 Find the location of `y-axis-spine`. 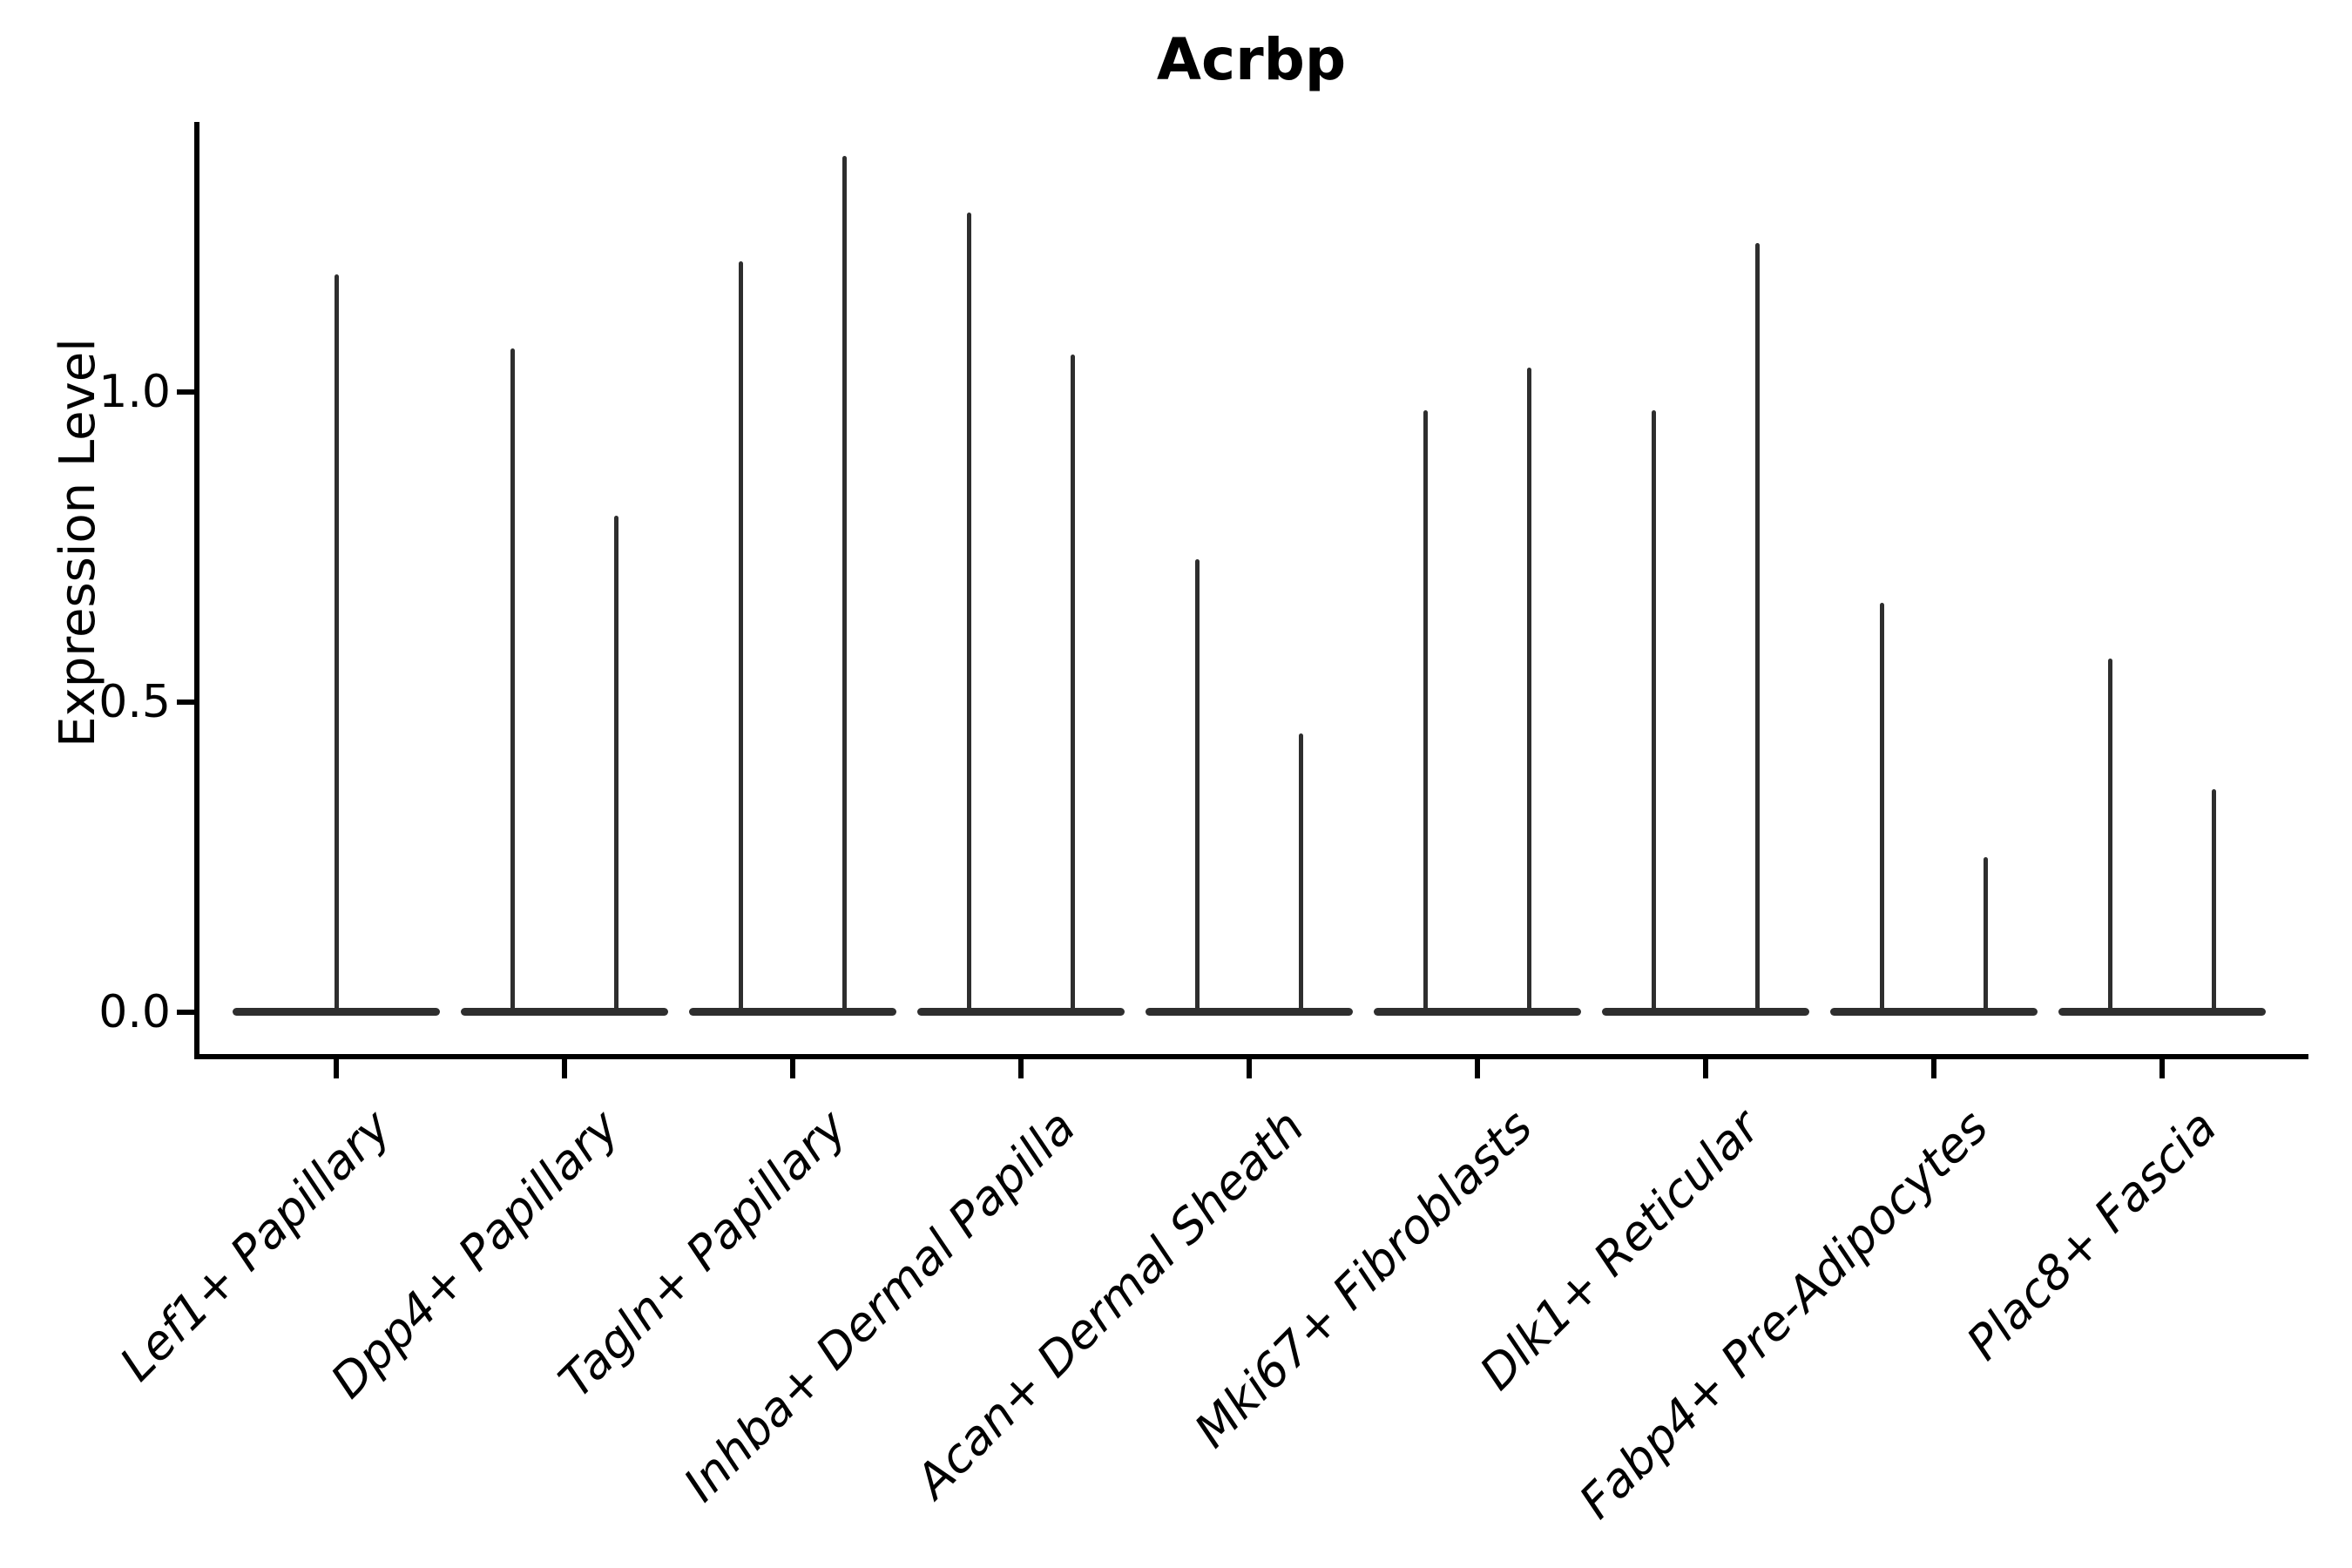

y-axis-spine is located at coordinates (196, 590).